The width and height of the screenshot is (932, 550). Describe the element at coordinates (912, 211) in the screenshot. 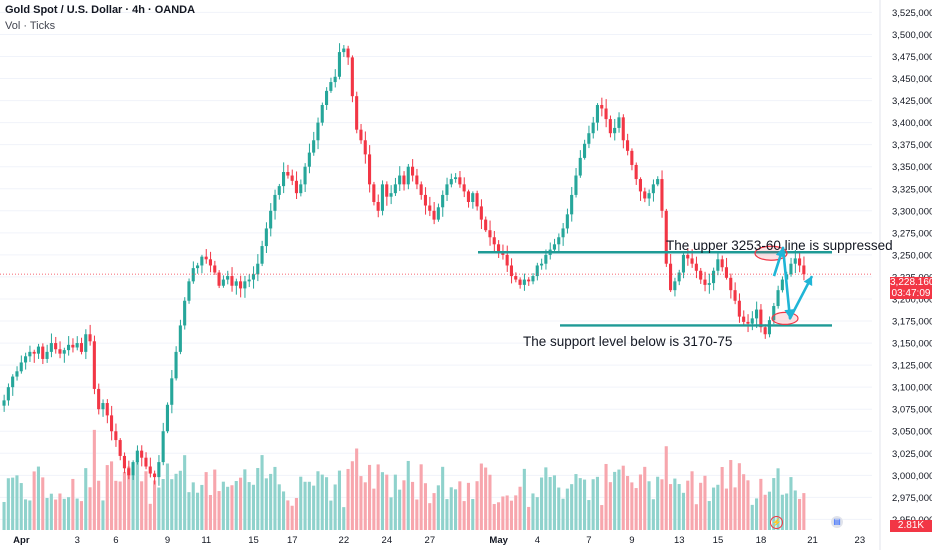

I see `y-tick-label: 3,300,000` at that location.